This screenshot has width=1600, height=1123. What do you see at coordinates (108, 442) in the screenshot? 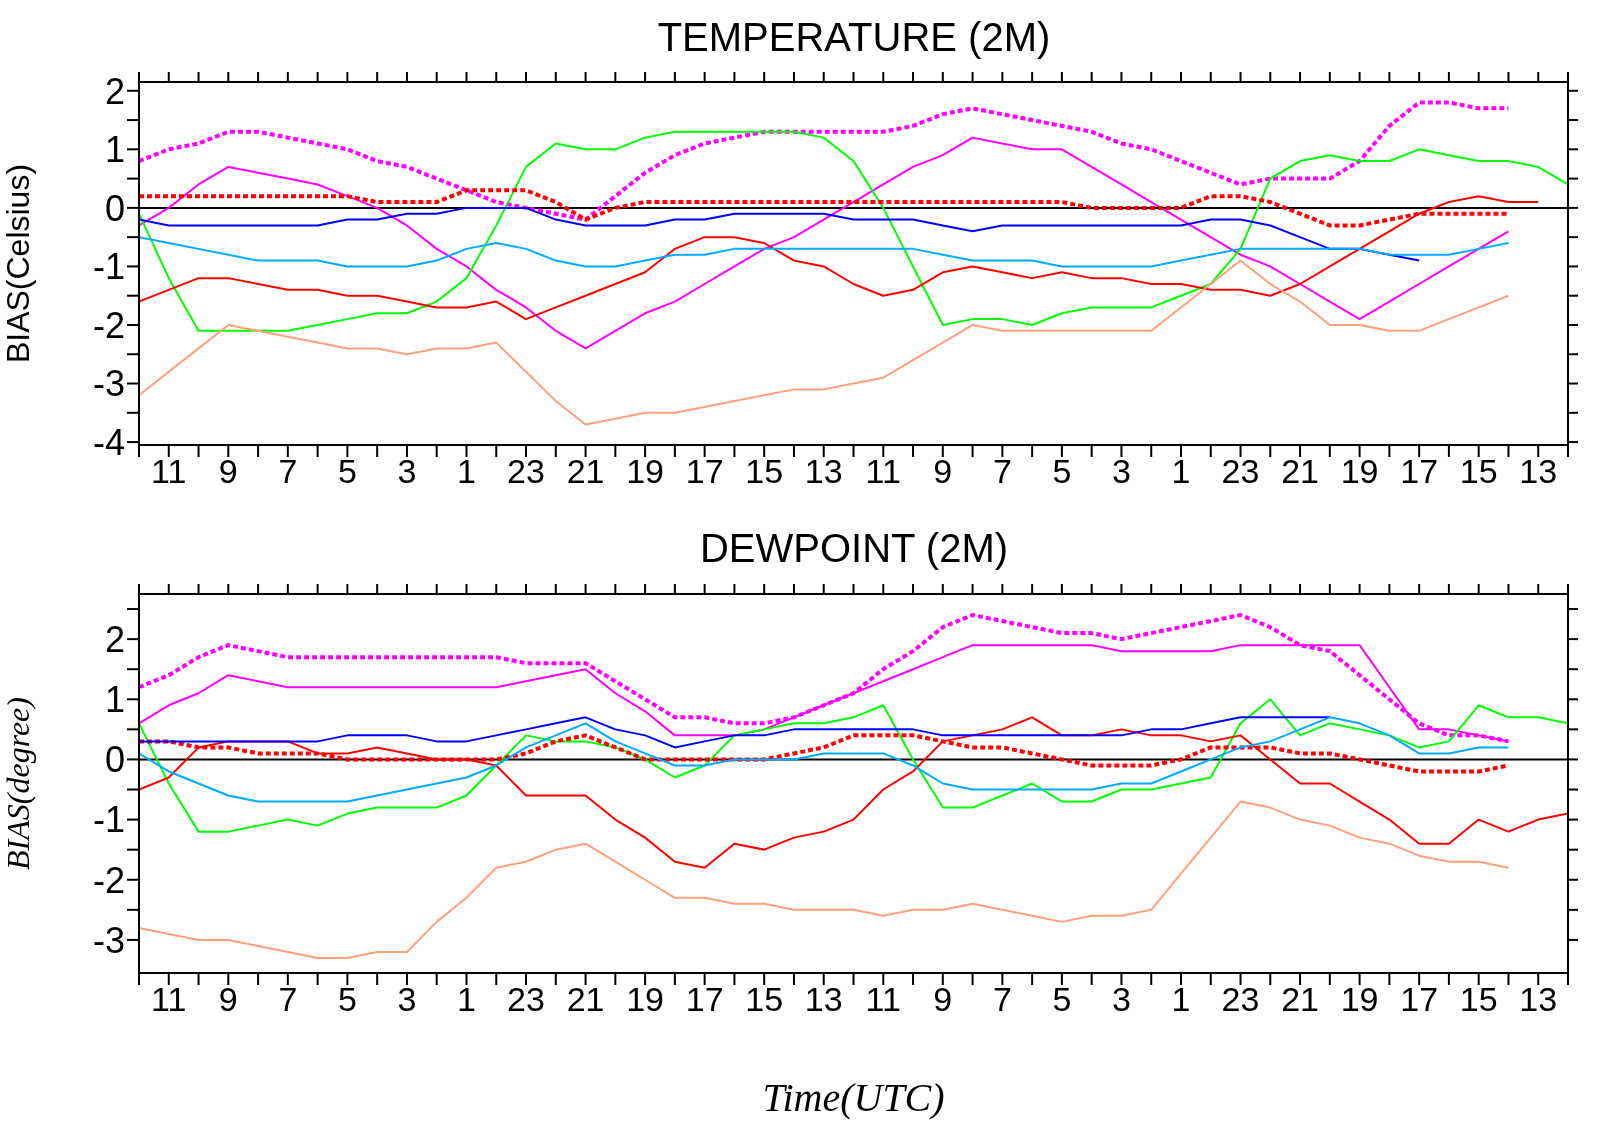
I see `y-tick-label: -4` at bounding box center [108, 442].